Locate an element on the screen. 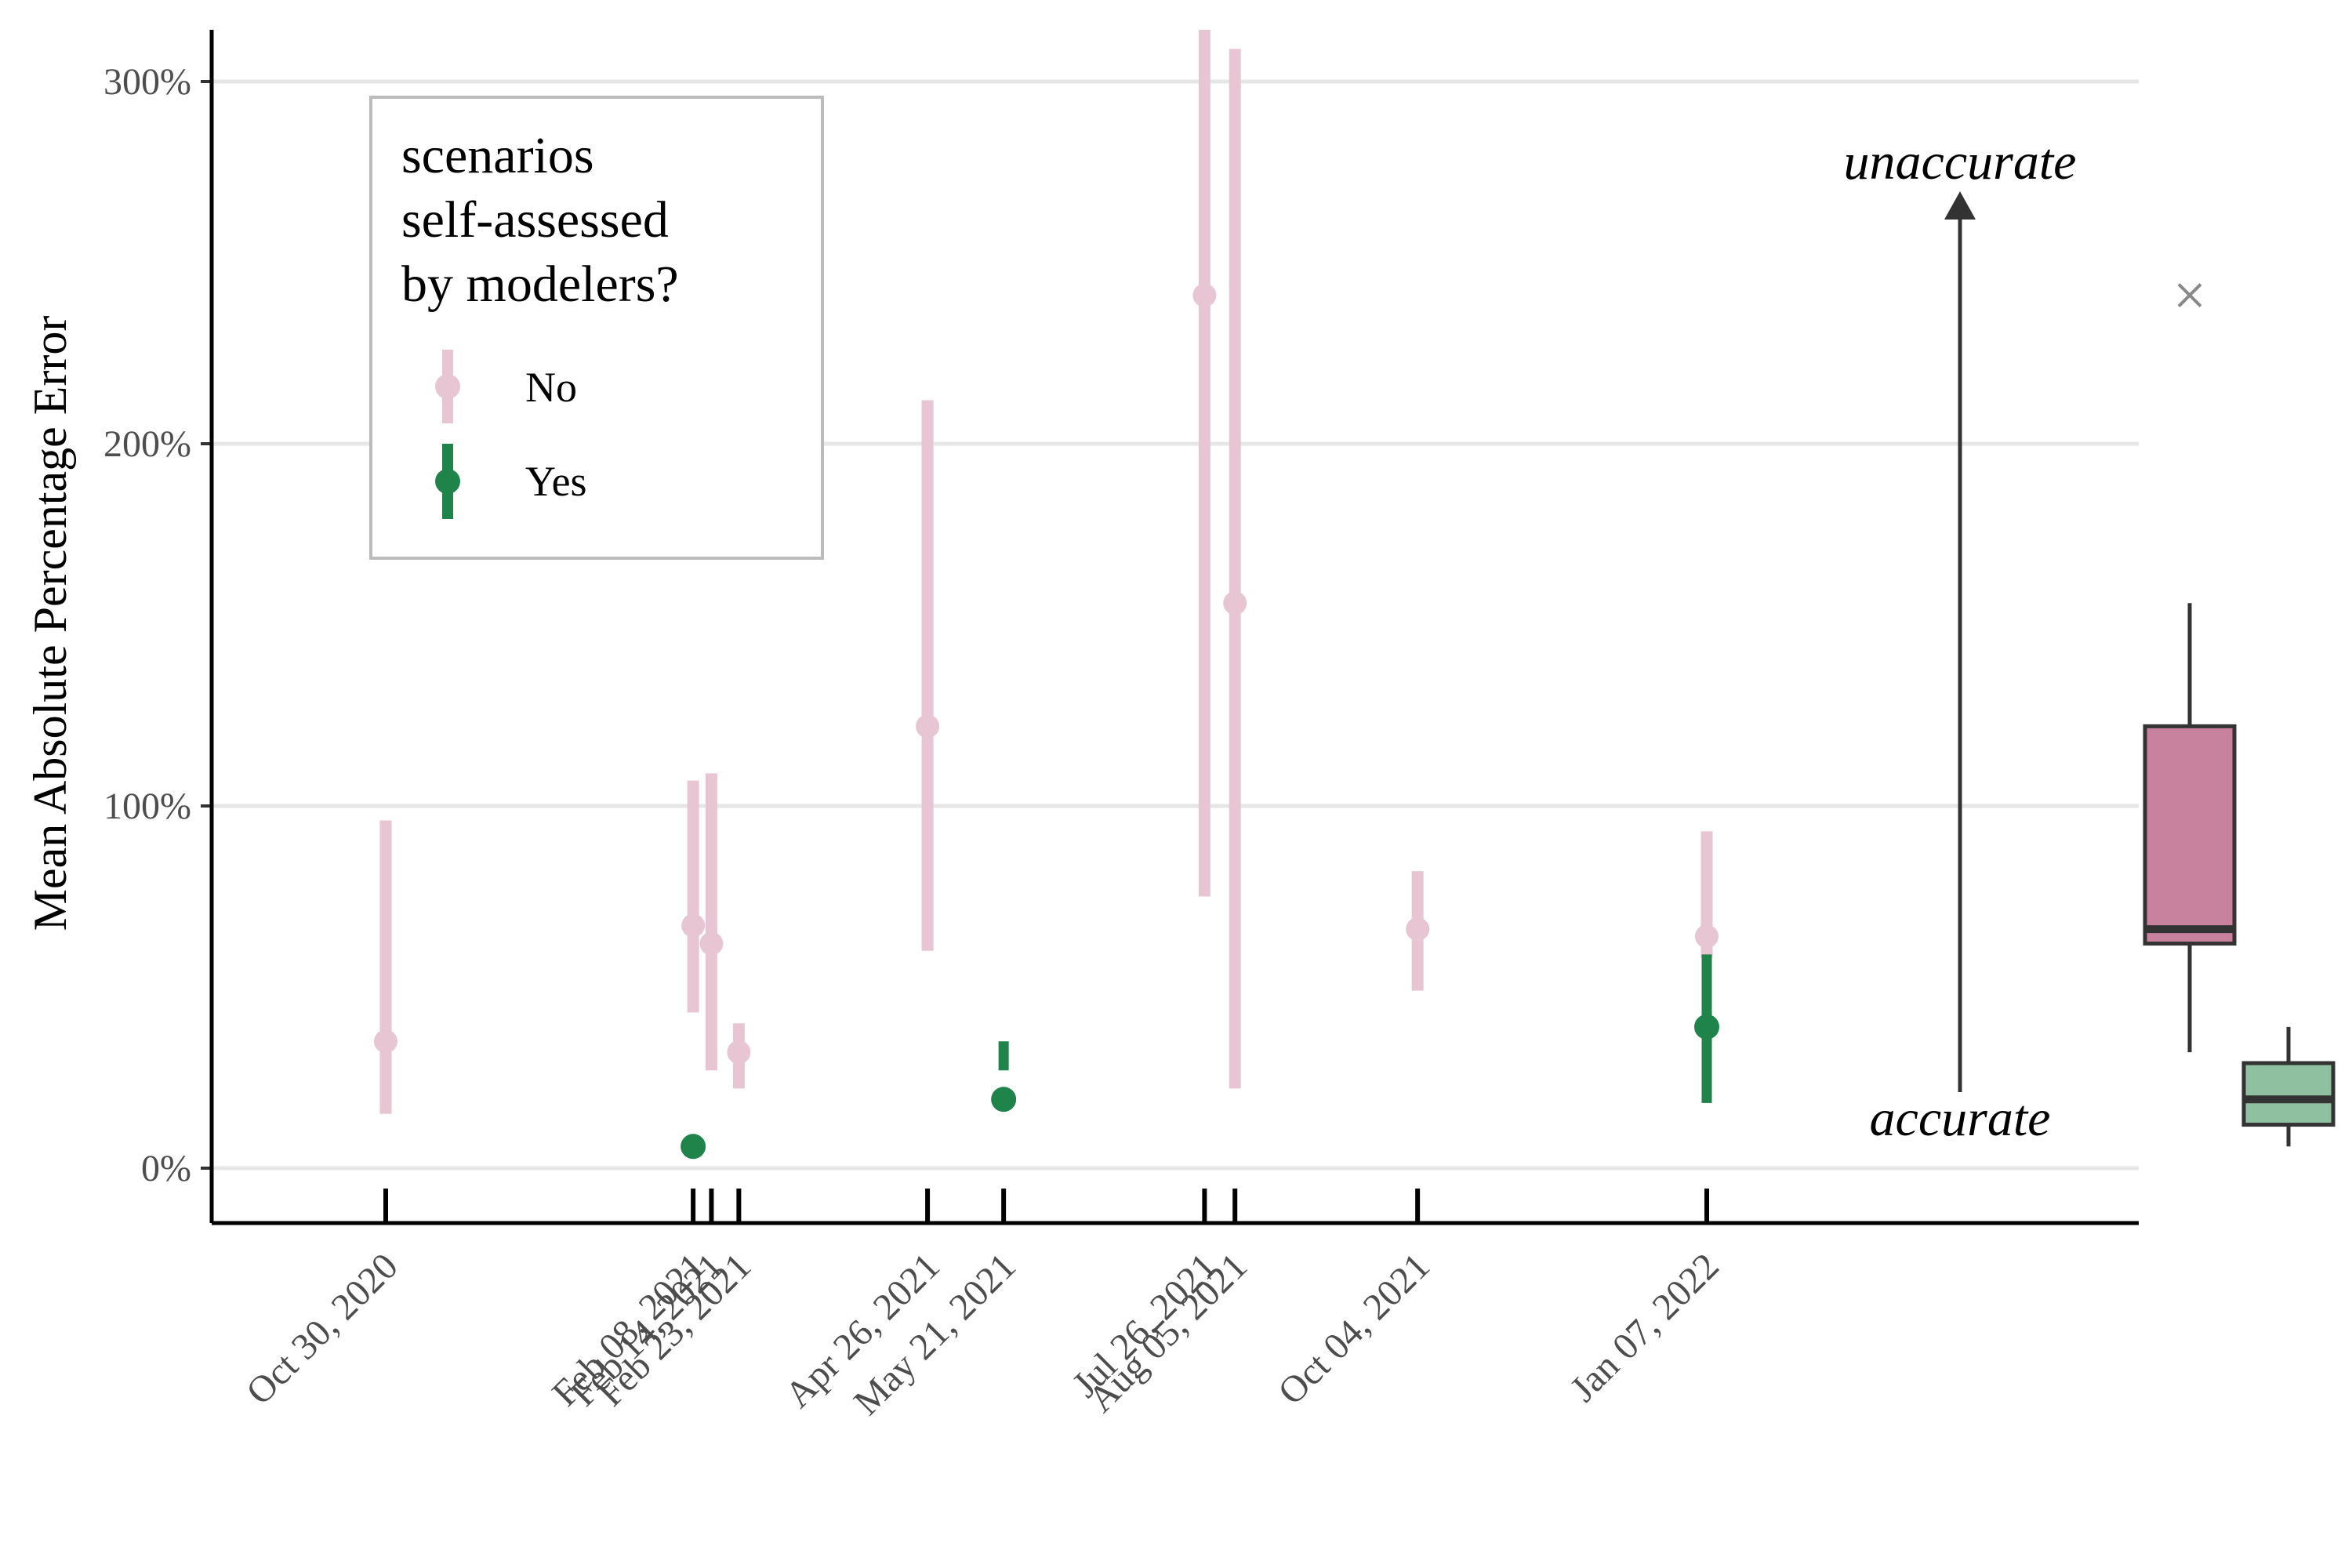  legend-key-no-point is located at coordinates (447, 386).